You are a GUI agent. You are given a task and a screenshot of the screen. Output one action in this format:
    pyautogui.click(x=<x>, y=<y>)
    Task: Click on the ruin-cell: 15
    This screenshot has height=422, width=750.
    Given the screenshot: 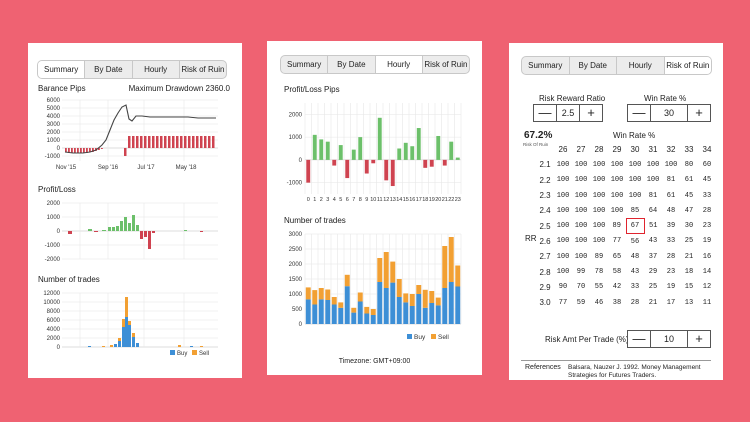 What is the action you would take?
    pyautogui.click(x=689, y=287)
    